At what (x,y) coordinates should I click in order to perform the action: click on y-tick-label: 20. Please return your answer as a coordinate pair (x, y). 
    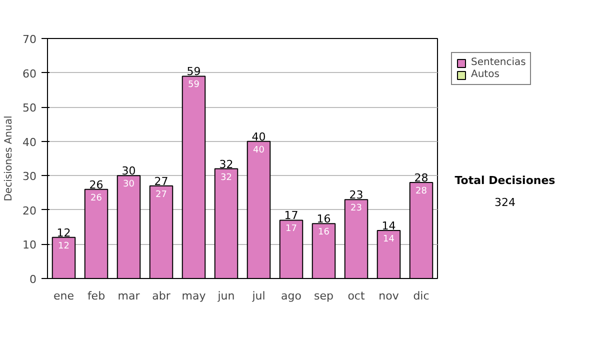
    Looking at the image, I should click on (29, 211).